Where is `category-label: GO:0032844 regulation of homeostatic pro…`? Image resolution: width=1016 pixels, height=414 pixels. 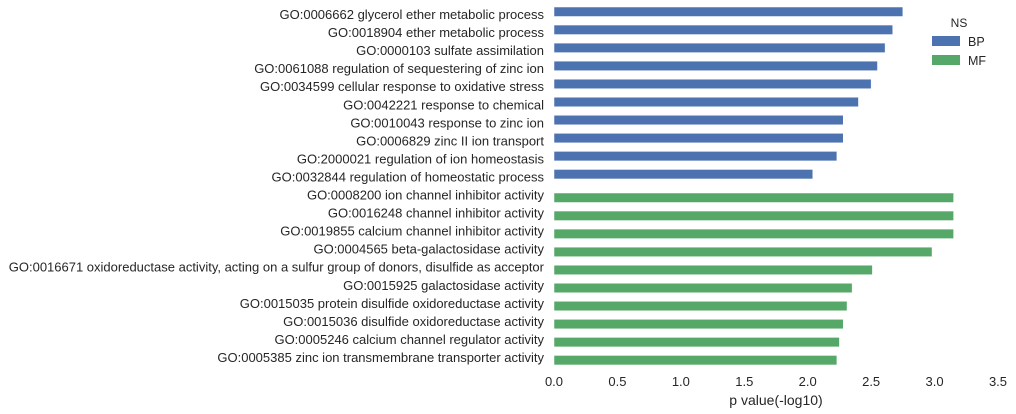 category-label: GO:0032844 regulation of homeostatic pro… is located at coordinates (408, 176).